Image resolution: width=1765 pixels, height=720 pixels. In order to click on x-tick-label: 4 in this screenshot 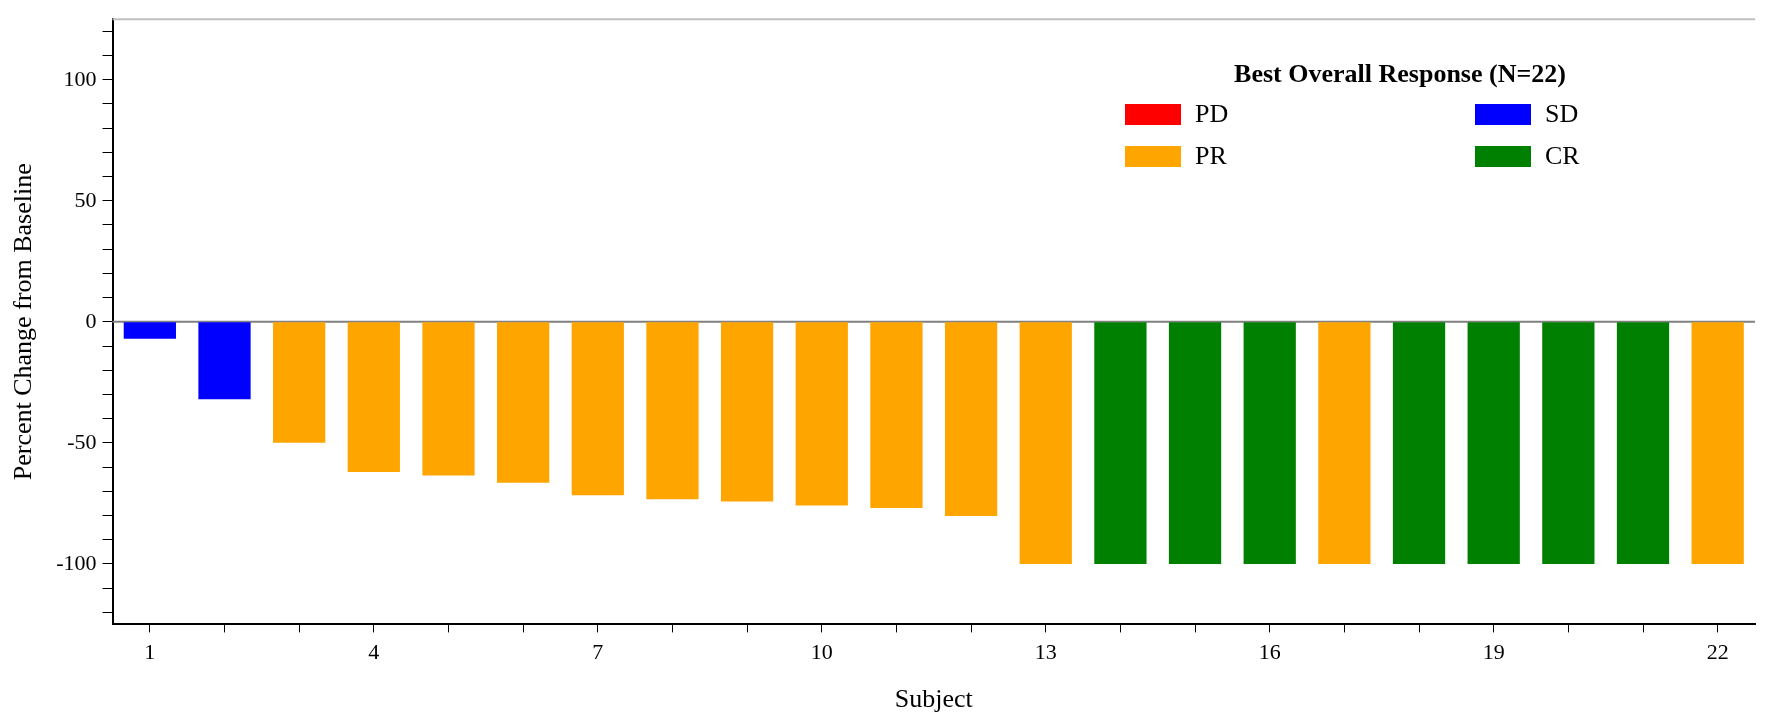, I will do `click(374, 652)`.